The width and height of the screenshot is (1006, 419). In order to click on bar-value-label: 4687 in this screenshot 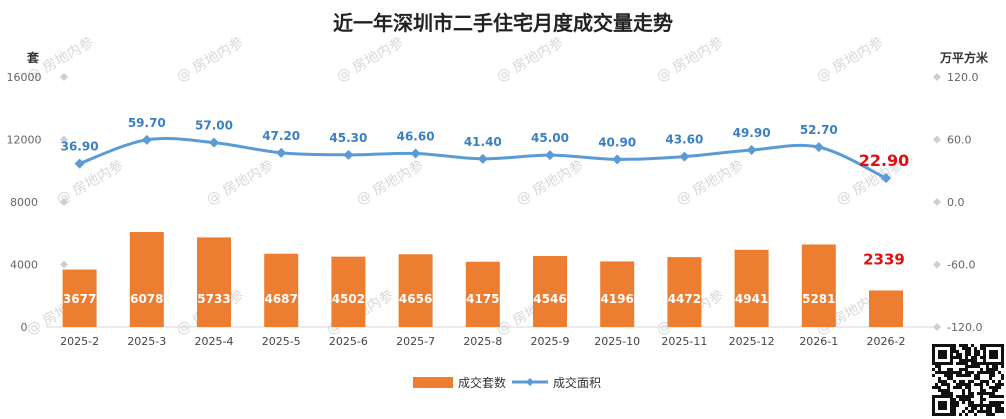, I will do `click(280, 299)`.